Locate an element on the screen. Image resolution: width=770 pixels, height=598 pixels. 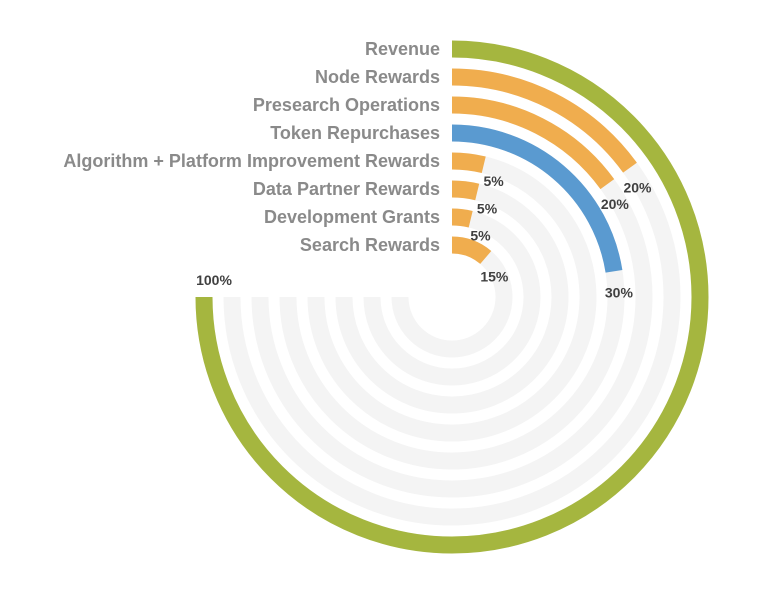
category-label-search-rewards: Search Rewards is located at coordinates (370, 245).